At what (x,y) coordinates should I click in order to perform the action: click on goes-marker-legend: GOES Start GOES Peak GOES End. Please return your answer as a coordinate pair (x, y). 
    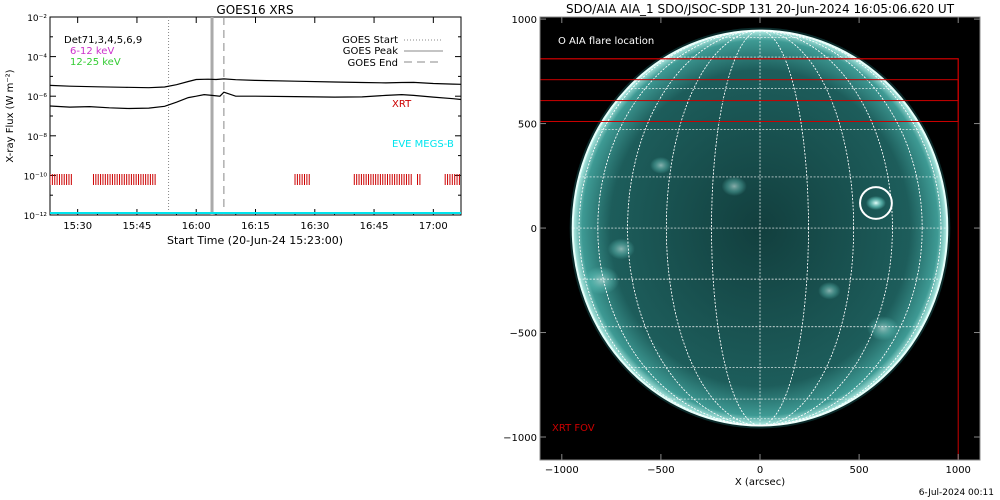
    Looking at the image, I should click on (392, 52).